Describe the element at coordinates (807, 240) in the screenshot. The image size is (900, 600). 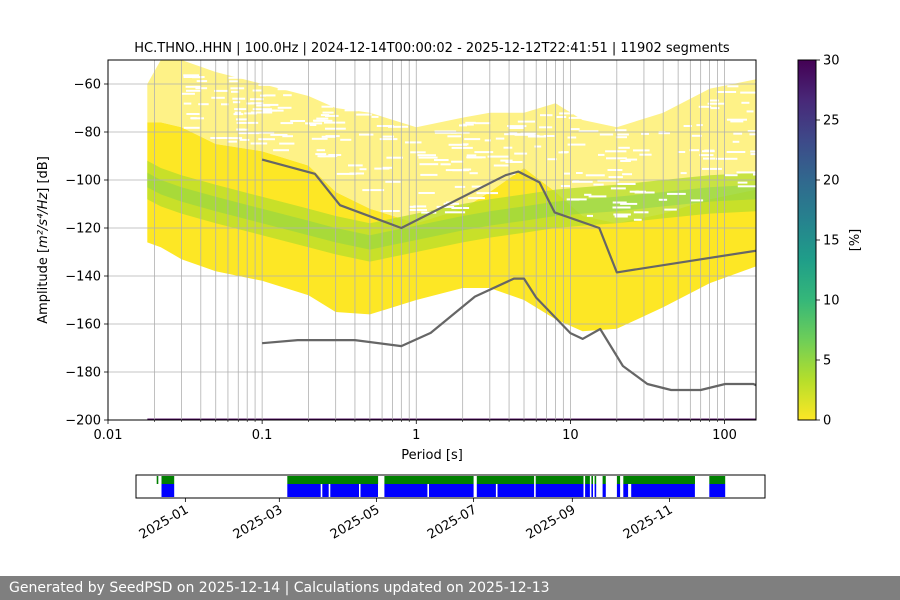
I see `colorbar-gradient` at that location.